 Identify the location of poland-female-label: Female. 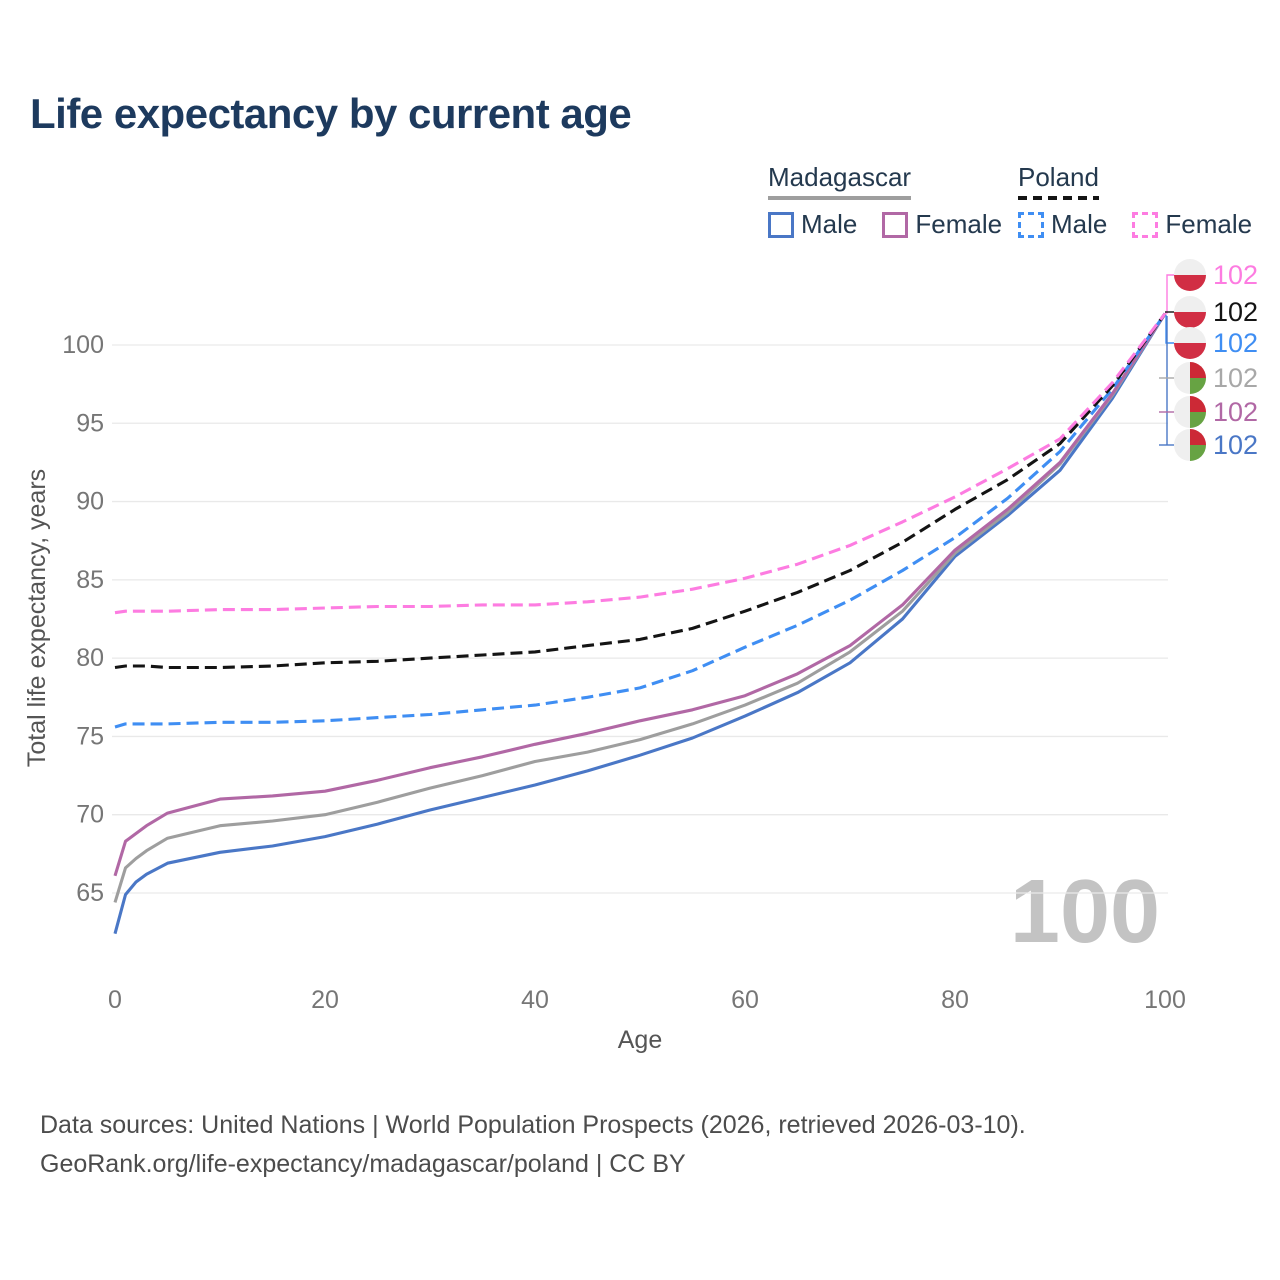
(1209, 224).